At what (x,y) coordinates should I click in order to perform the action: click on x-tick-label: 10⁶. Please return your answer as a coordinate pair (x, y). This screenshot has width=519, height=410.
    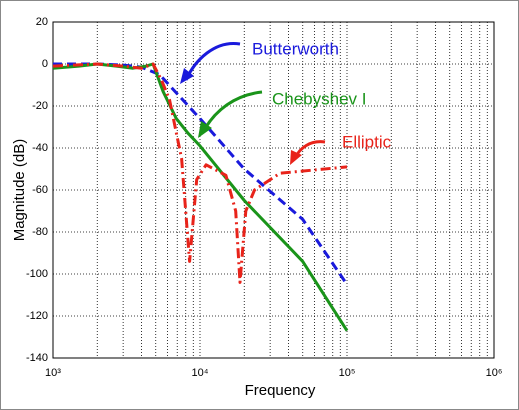
    Looking at the image, I should click on (494, 373).